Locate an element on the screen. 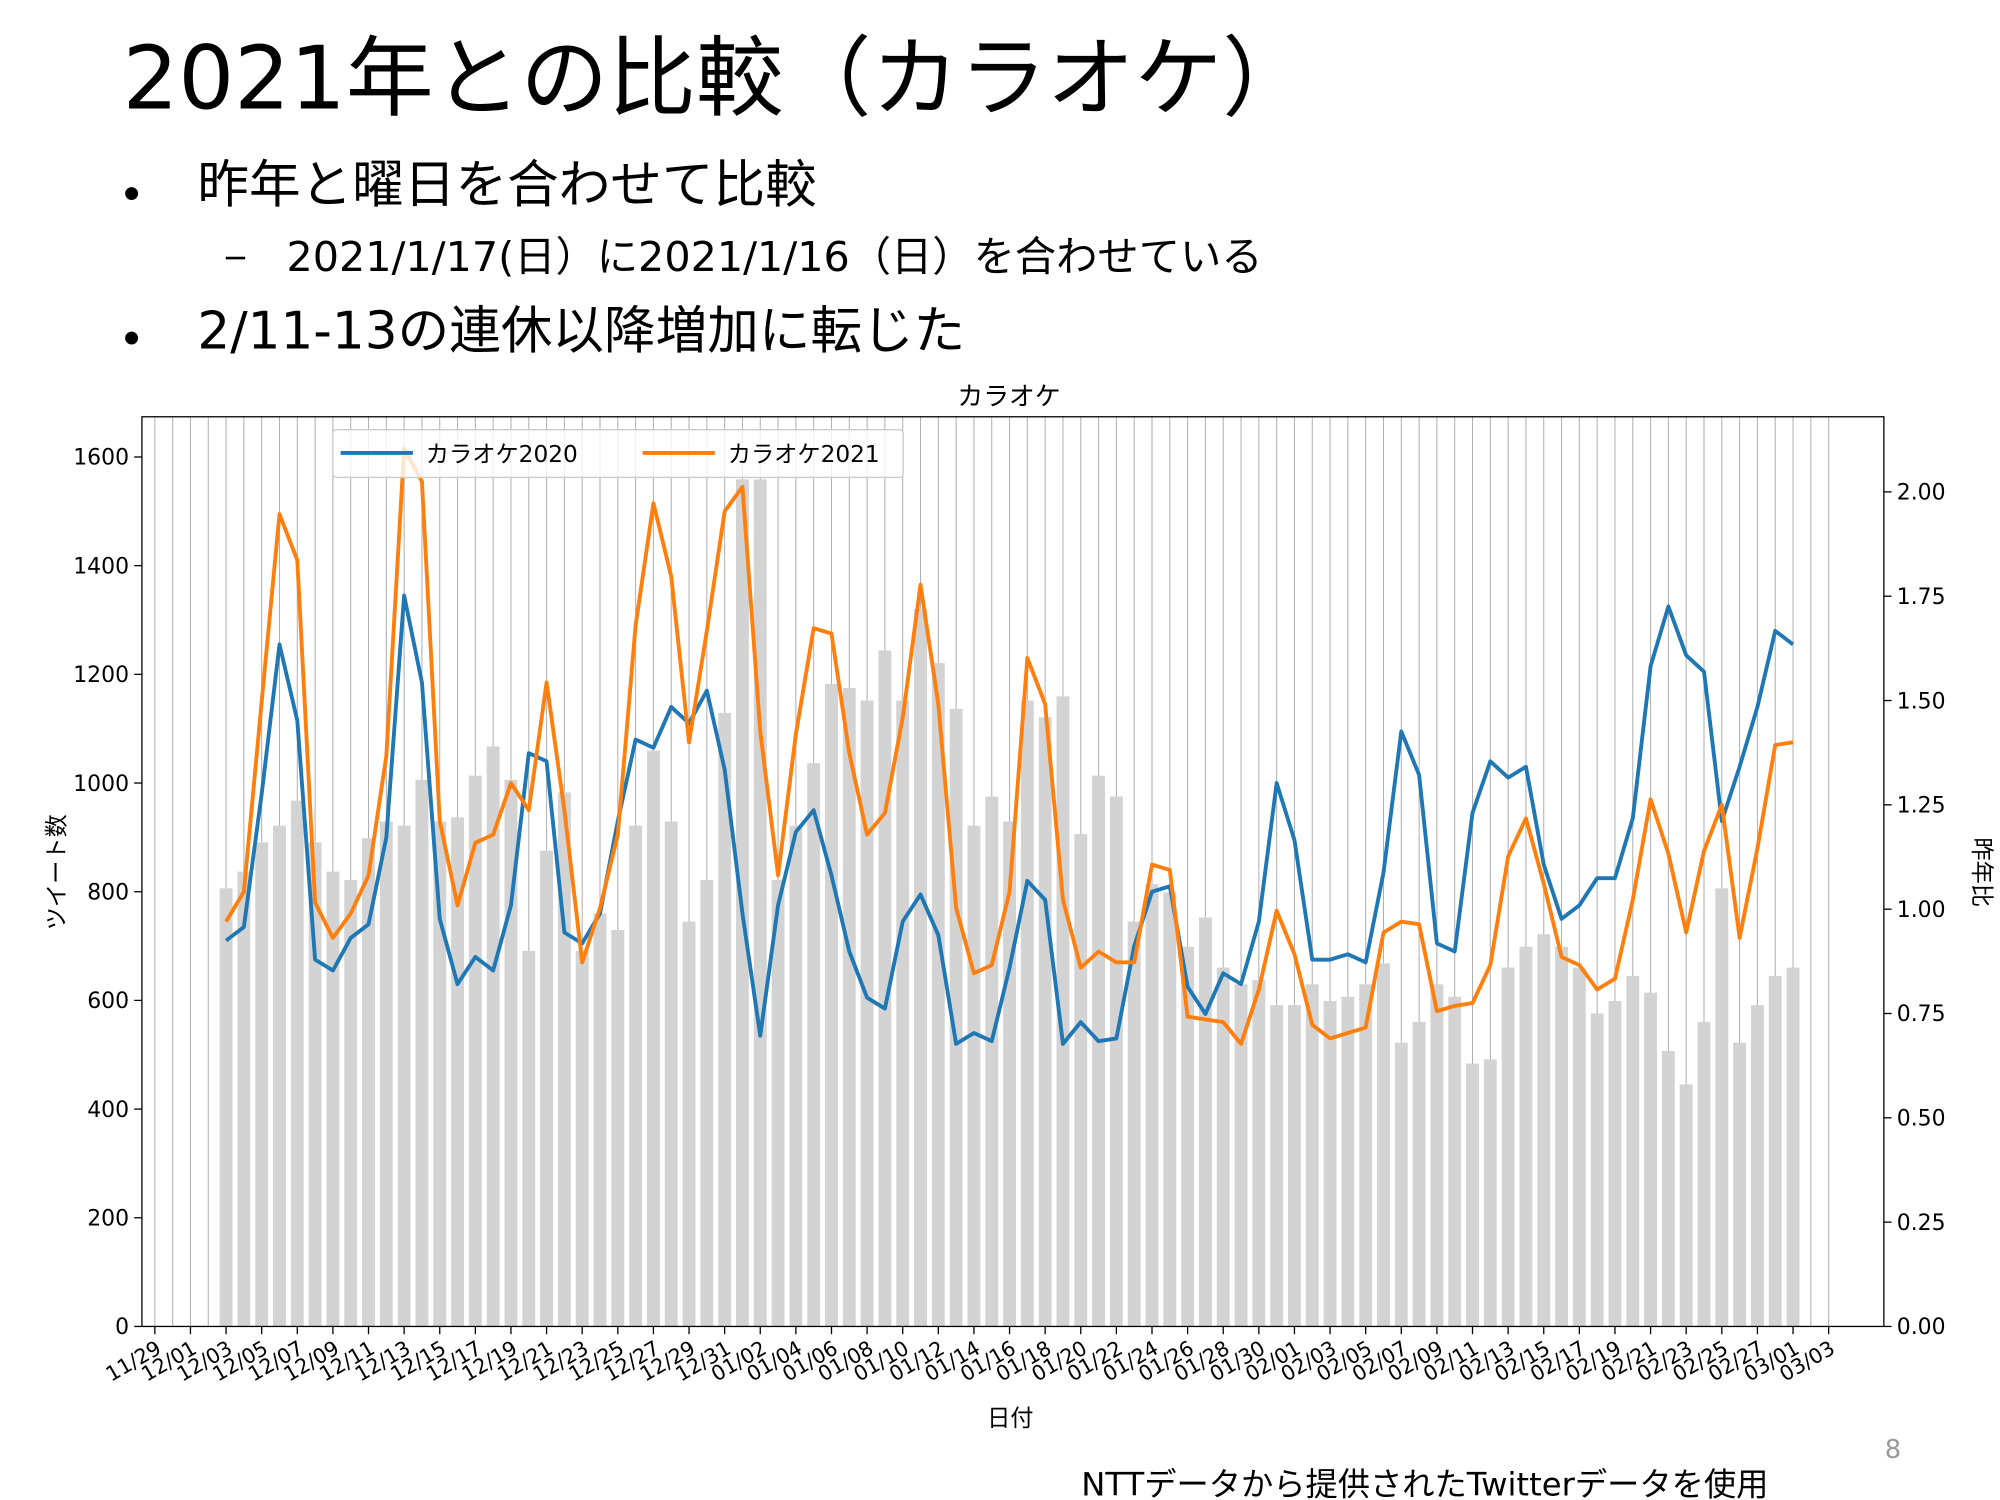 The height and width of the screenshot is (1500, 2000). y2-axis-label: 昨年比 is located at coordinates (1981, 872).